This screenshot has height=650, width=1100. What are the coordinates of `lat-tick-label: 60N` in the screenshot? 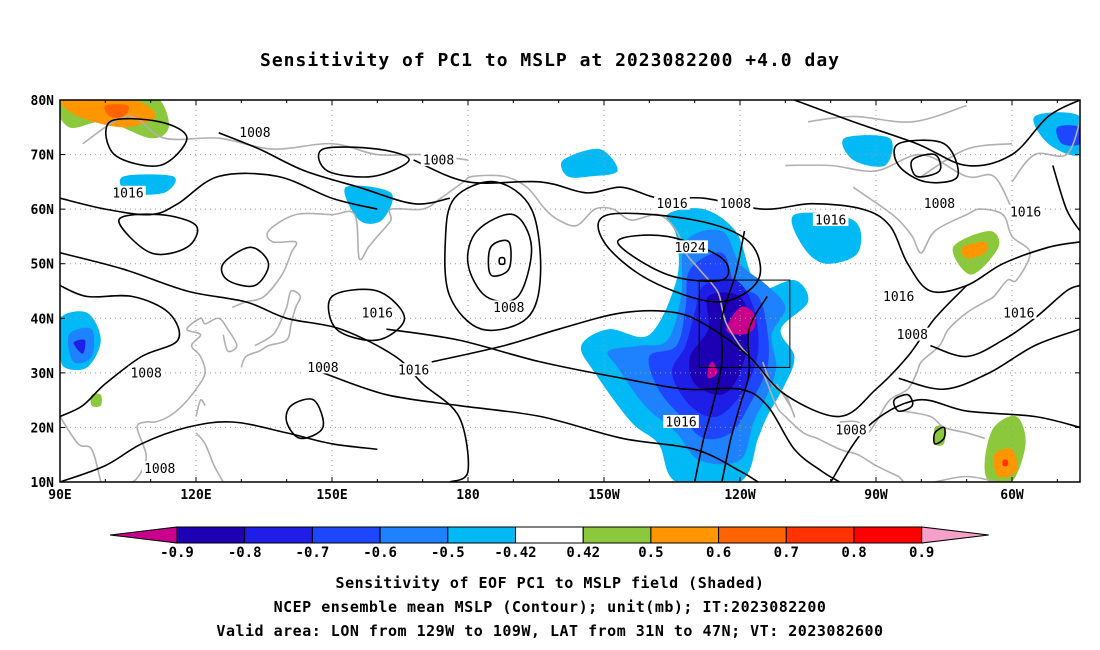 It's located at (43, 210).